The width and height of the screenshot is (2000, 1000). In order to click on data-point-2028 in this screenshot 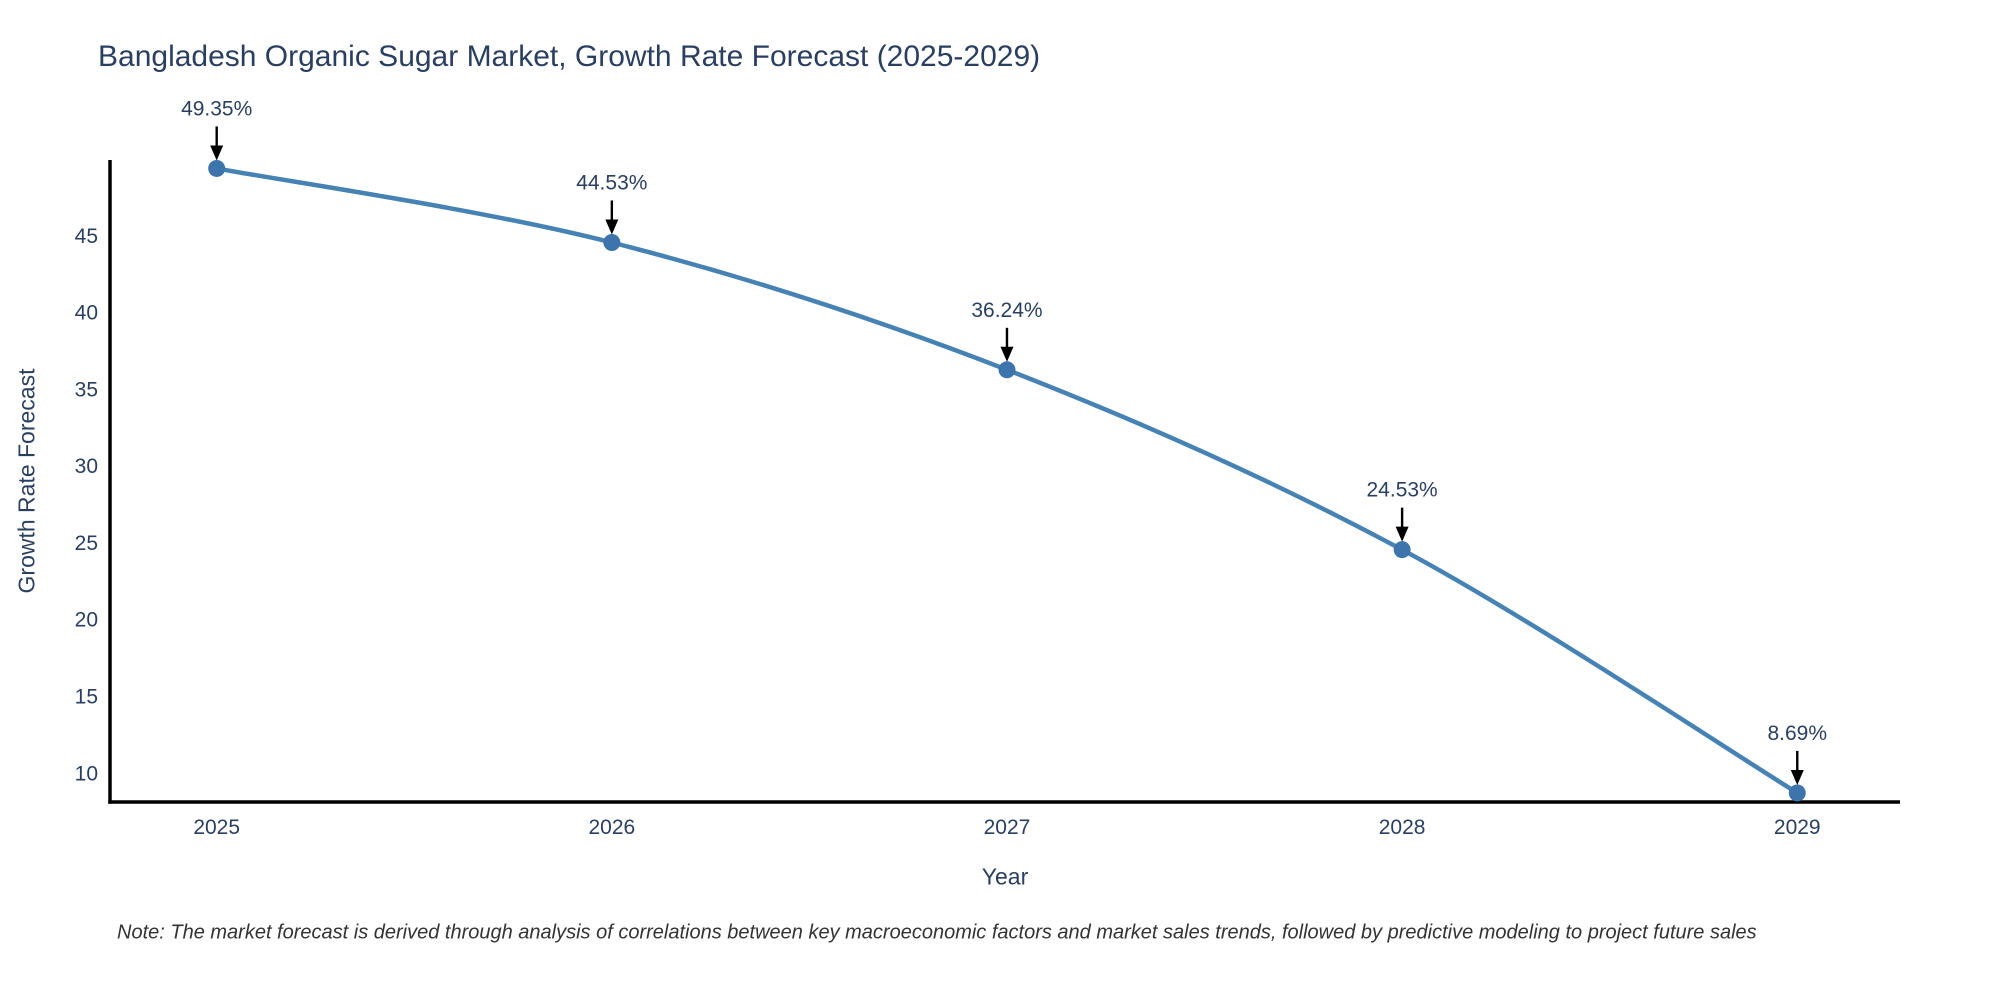, I will do `click(1402, 550)`.